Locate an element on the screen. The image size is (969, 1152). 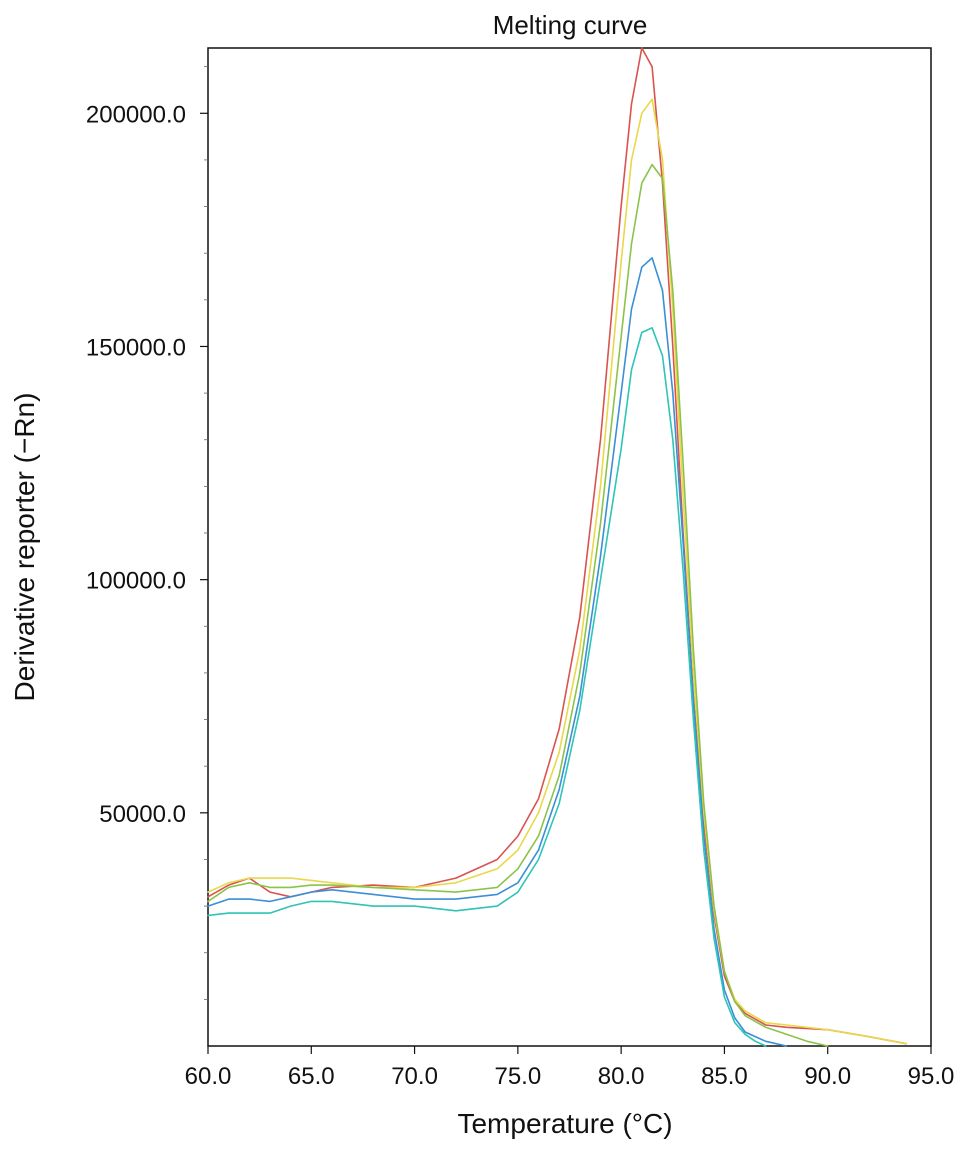
x-tick-label: 60.0 is located at coordinates (208, 1076).